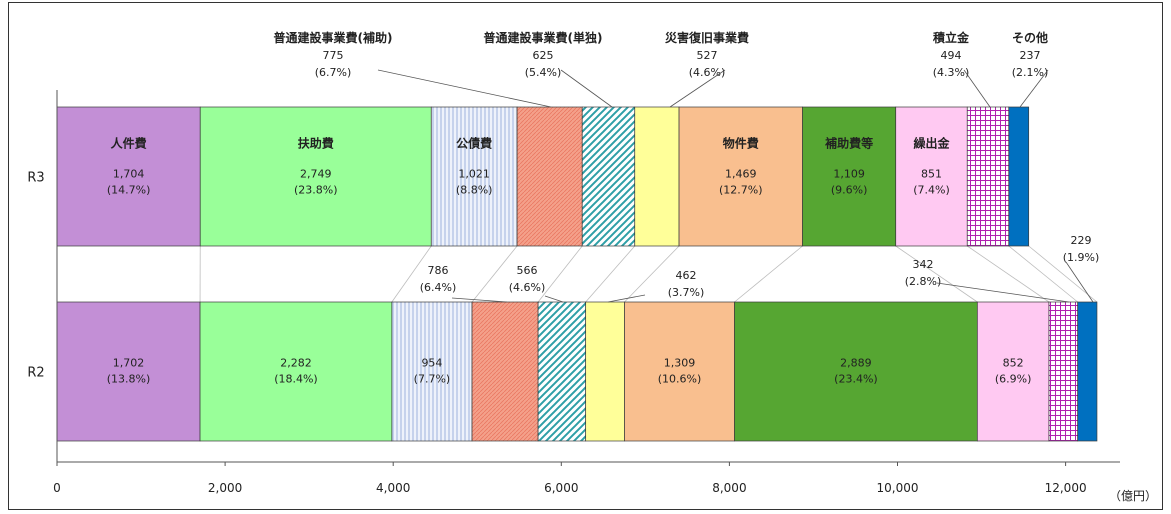 The height and width of the screenshot is (514, 1171). Describe the element at coordinates (686, 292) in the screenshot. I see `callout-pct-label: (3.7%)` at that location.